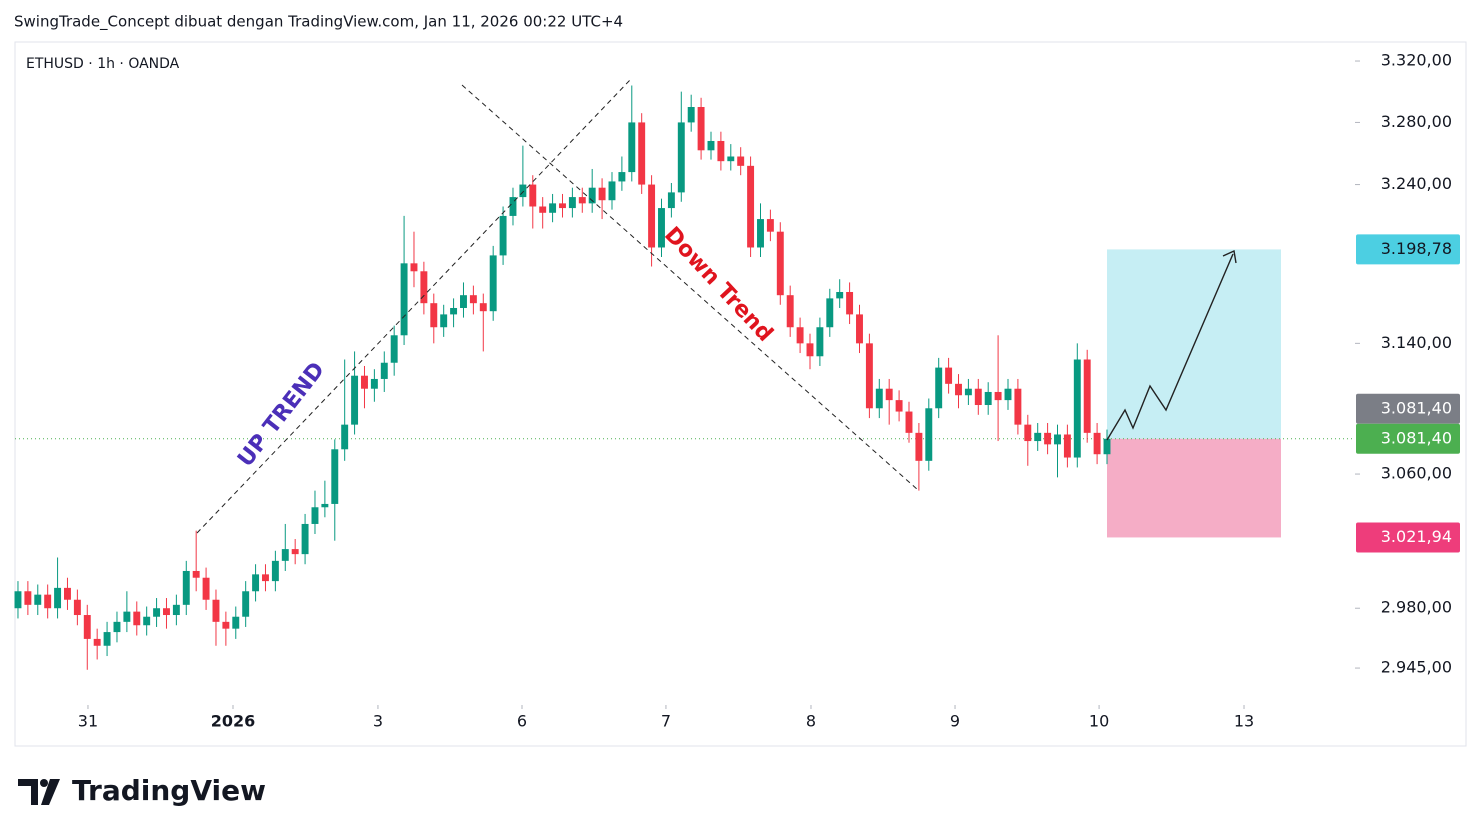 This screenshot has height=836, width=1481. What do you see at coordinates (1416, 667) in the screenshot?
I see `y-tick-label: 2.945,00` at bounding box center [1416, 667].